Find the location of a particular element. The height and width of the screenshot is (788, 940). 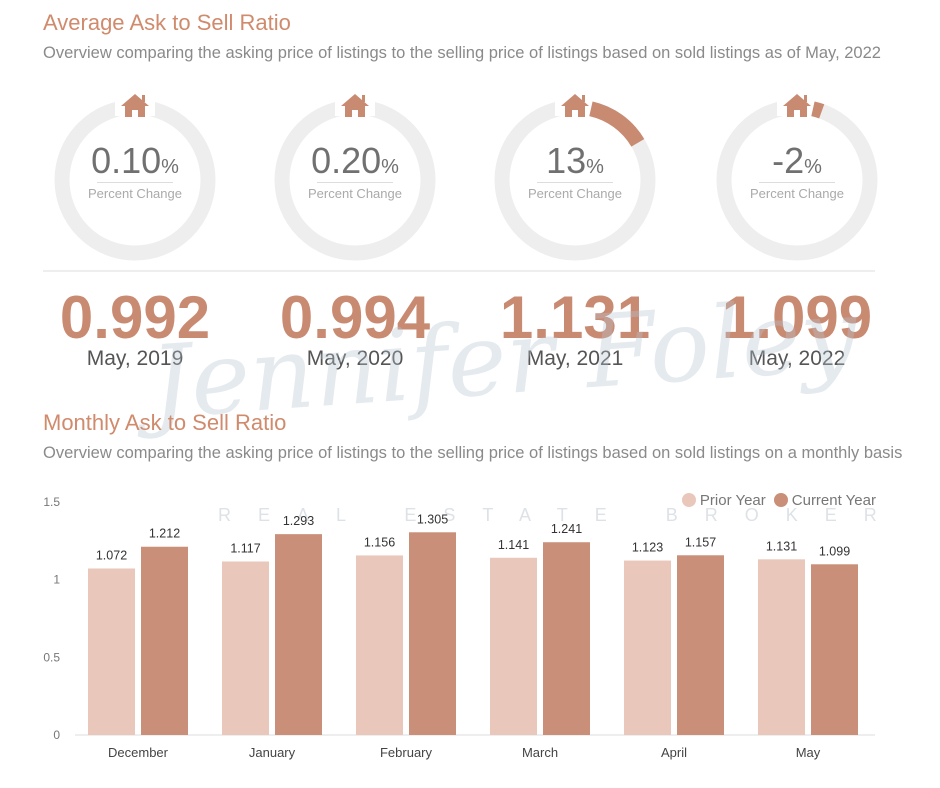

percent-change-value: 0.10% is located at coordinates (135, 160).